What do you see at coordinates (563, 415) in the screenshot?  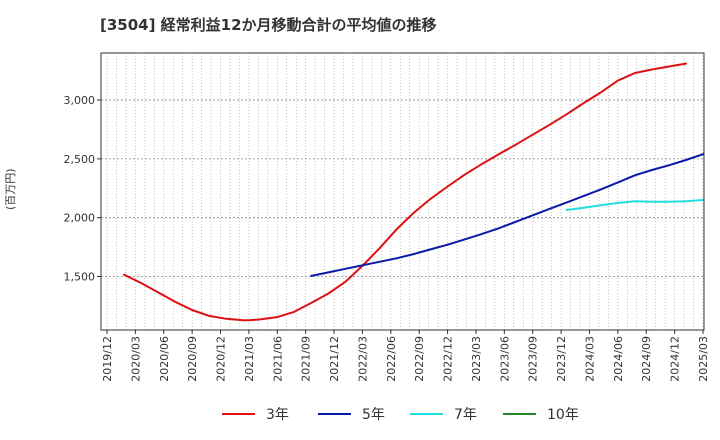 I see `legend-label: 10年` at bounding box center [563, 415].